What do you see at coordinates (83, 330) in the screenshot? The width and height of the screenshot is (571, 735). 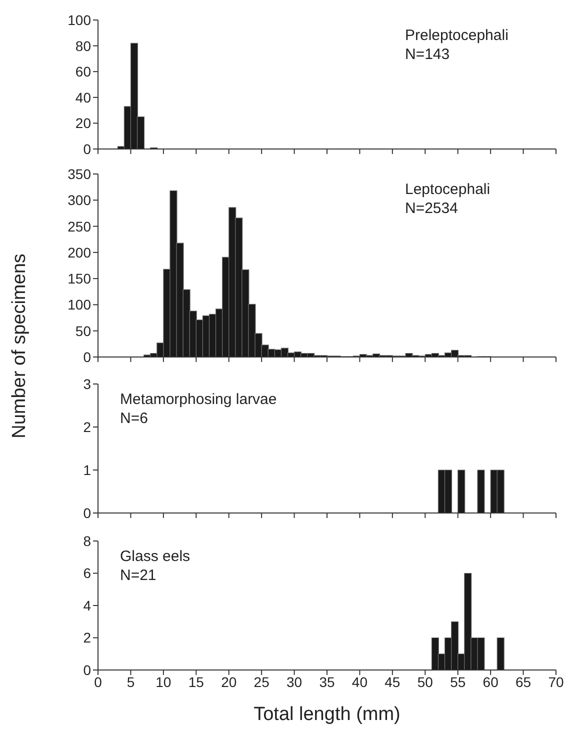 I see `y-tick-label: 50` at bounding box center [83, 330].